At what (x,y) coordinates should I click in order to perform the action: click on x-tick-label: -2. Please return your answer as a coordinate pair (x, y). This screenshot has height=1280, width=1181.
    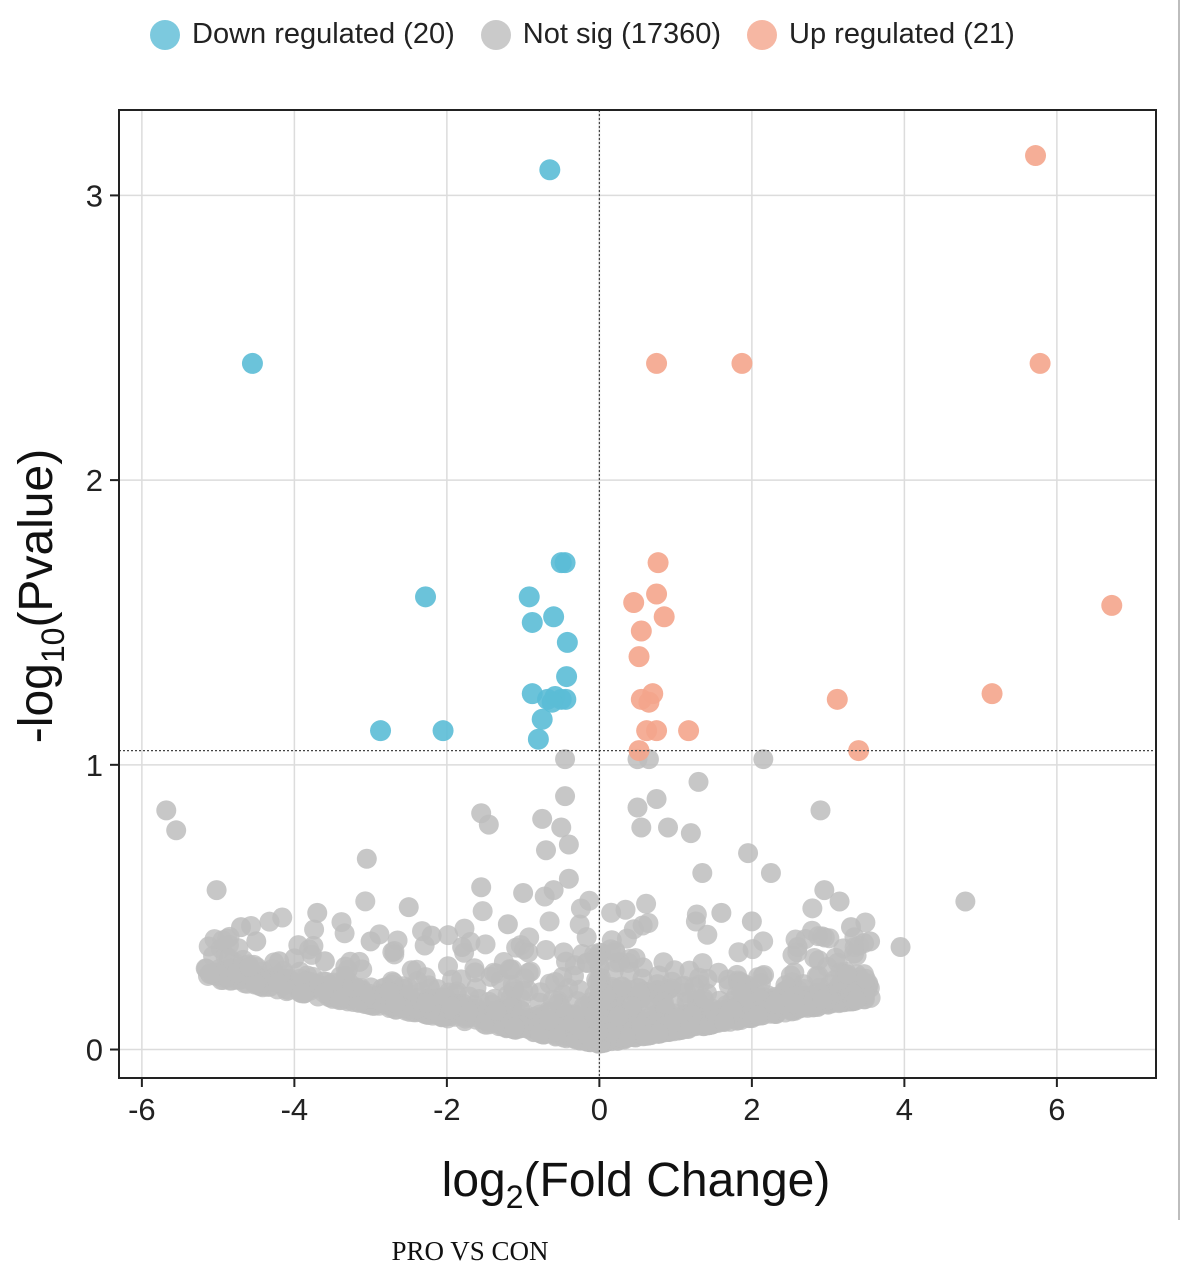
    Looking at the image, I should click on (447, 1109).